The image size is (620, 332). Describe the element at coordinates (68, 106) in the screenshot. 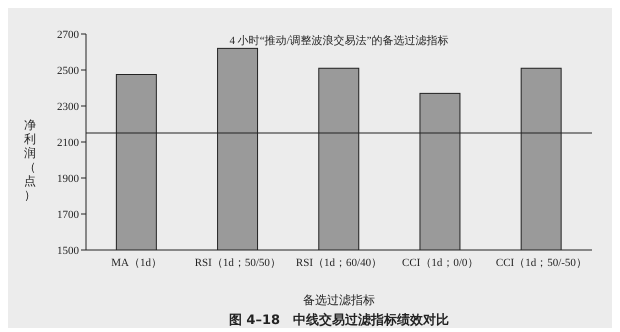

I see `y-tick-label: 2300` at that location.